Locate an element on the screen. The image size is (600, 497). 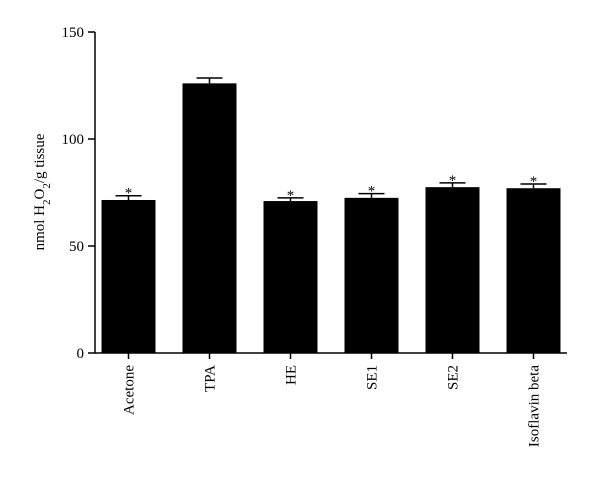
y-axis-label: nmol H2O2/g tissue is located at coordinates (42, 191).